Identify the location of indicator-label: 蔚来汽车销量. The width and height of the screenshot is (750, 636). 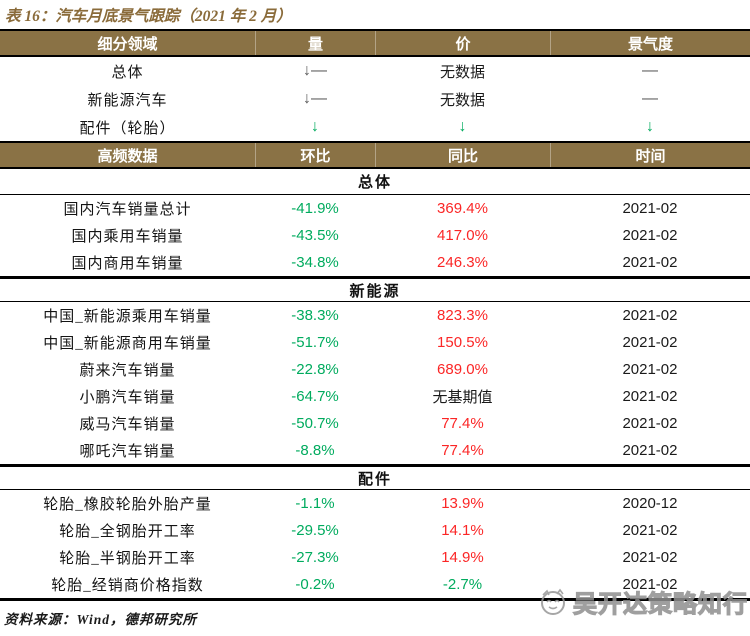
(127, 371).